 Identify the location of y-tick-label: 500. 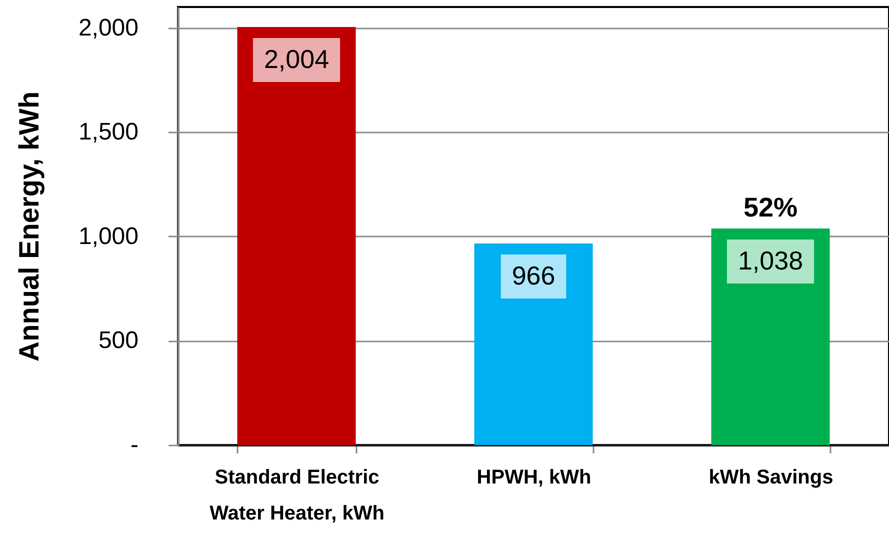
(118, 340).